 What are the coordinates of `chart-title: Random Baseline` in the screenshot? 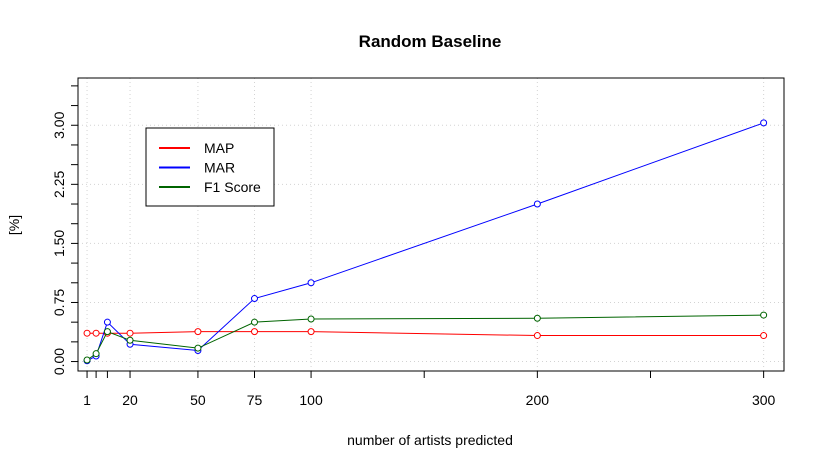 It's located at (430, 41).